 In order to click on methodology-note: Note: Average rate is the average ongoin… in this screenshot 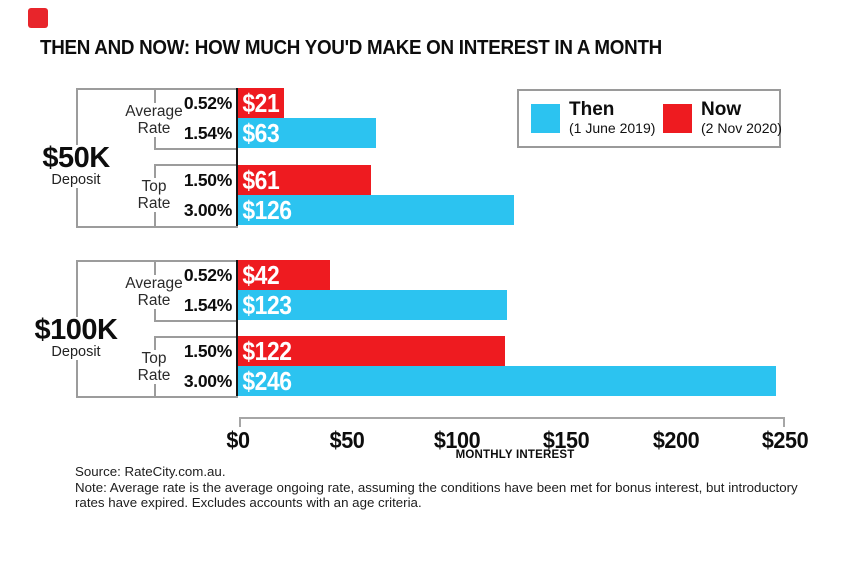, I will do `click(436, 495)`.